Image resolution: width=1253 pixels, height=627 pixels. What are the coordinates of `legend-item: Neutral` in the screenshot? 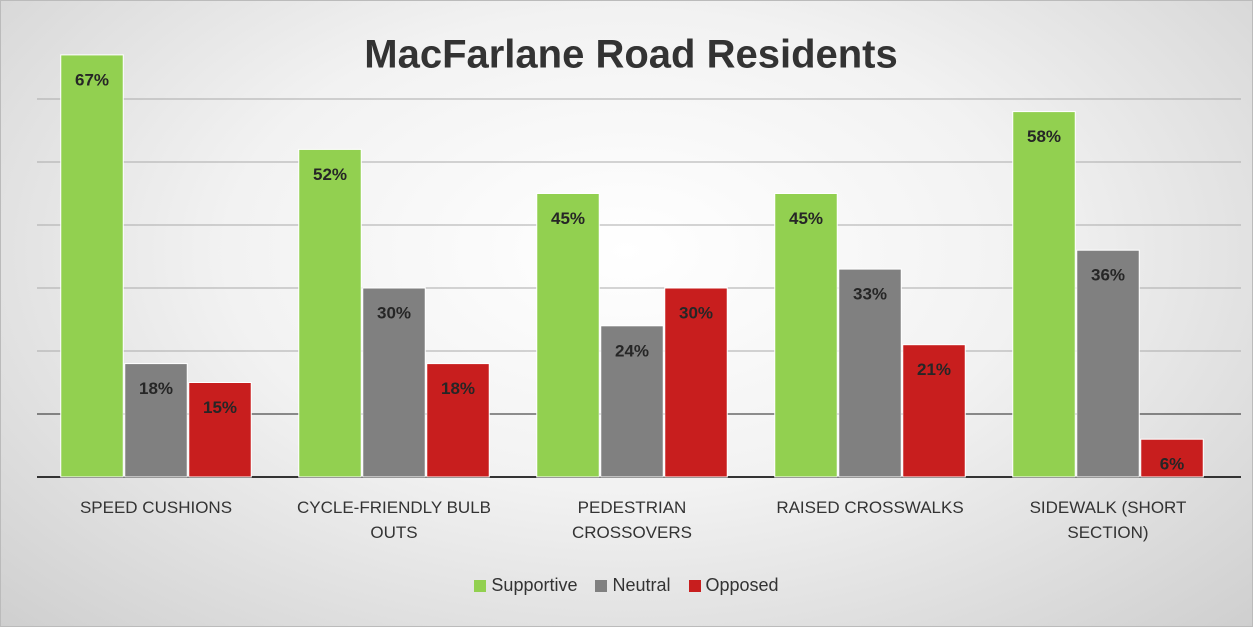 It's located at (633, 585).